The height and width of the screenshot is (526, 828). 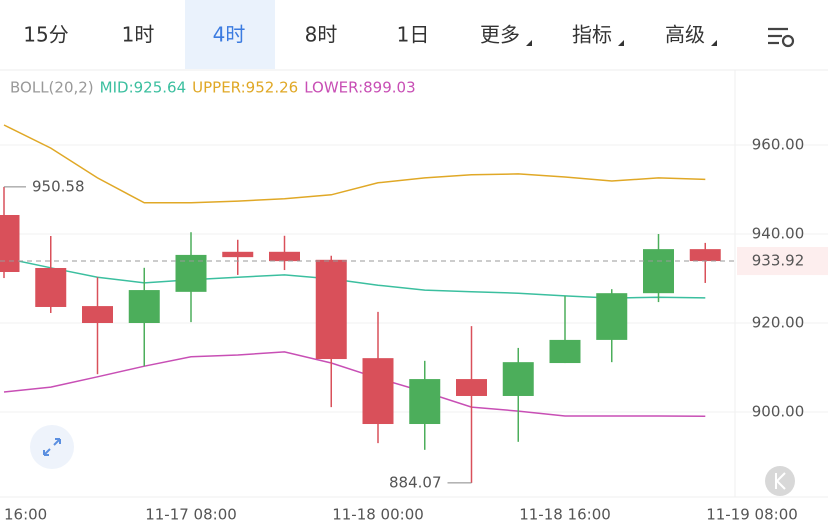 I want to click on y-tick-label: 960.00, so click(x=778, y=144).